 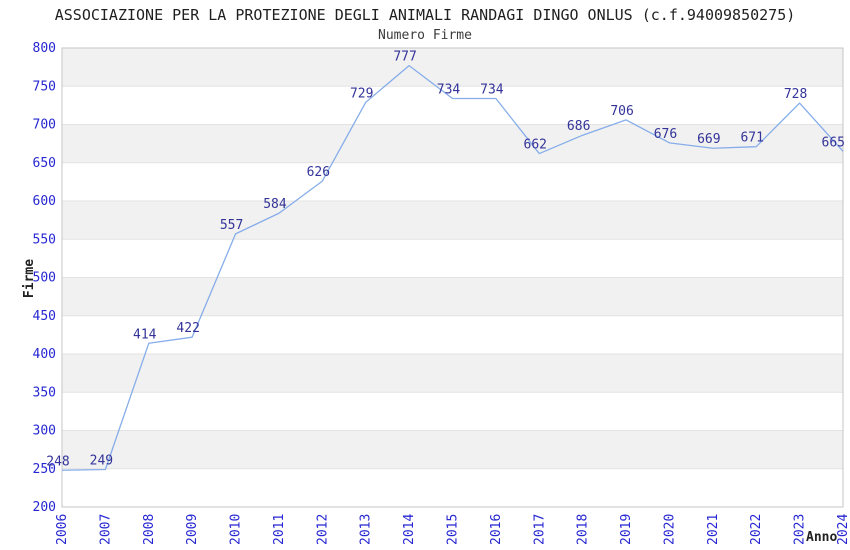 What do you see at coordinates (708, 139) in the screenshot?
I see `data-point-label: 669` at bounding box center [708, 139].